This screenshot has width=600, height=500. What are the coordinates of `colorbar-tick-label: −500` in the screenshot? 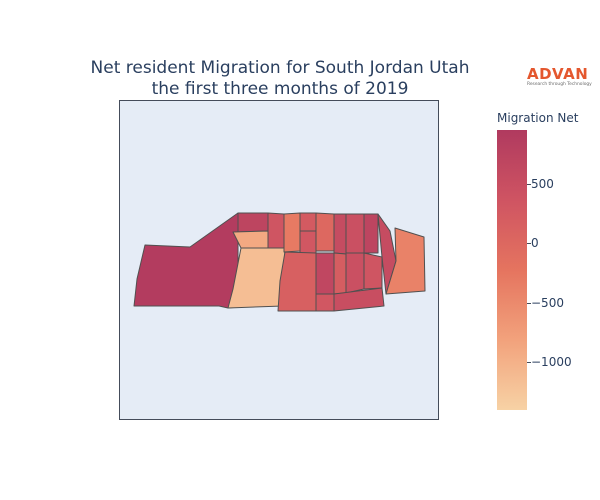 It's located at (547, 302).